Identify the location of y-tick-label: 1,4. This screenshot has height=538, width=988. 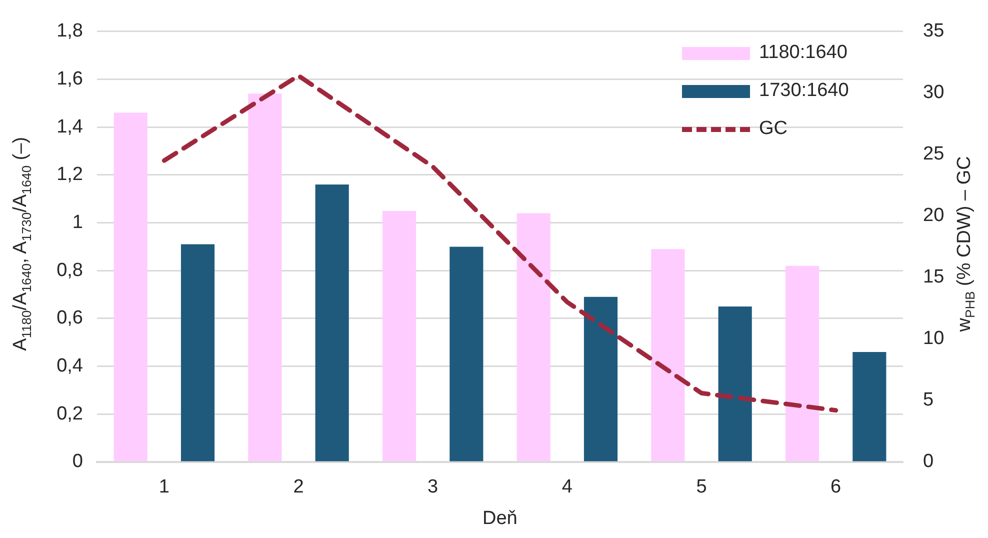
(70, 127).